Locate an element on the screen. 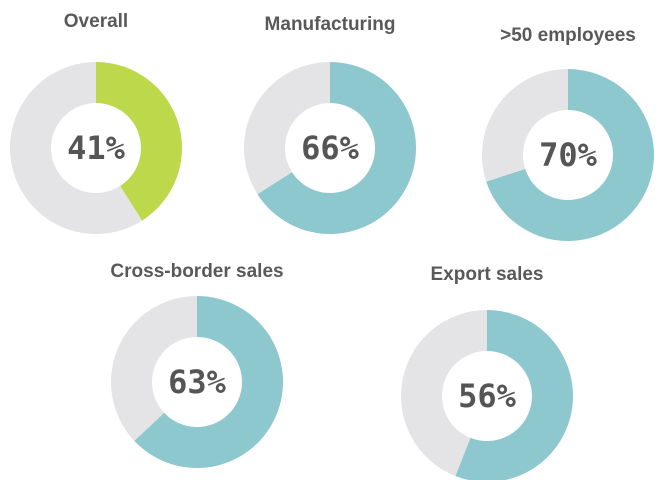  chart-title: Overall is located at coordinates (96, 21).